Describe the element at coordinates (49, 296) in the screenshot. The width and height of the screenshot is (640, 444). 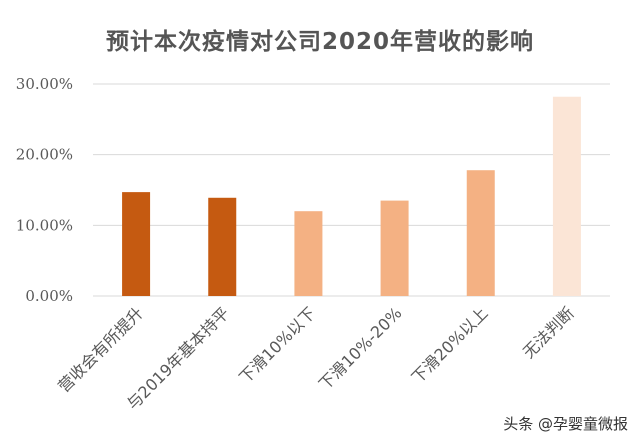
I see `y-tick-label: 0.00%` at that location.